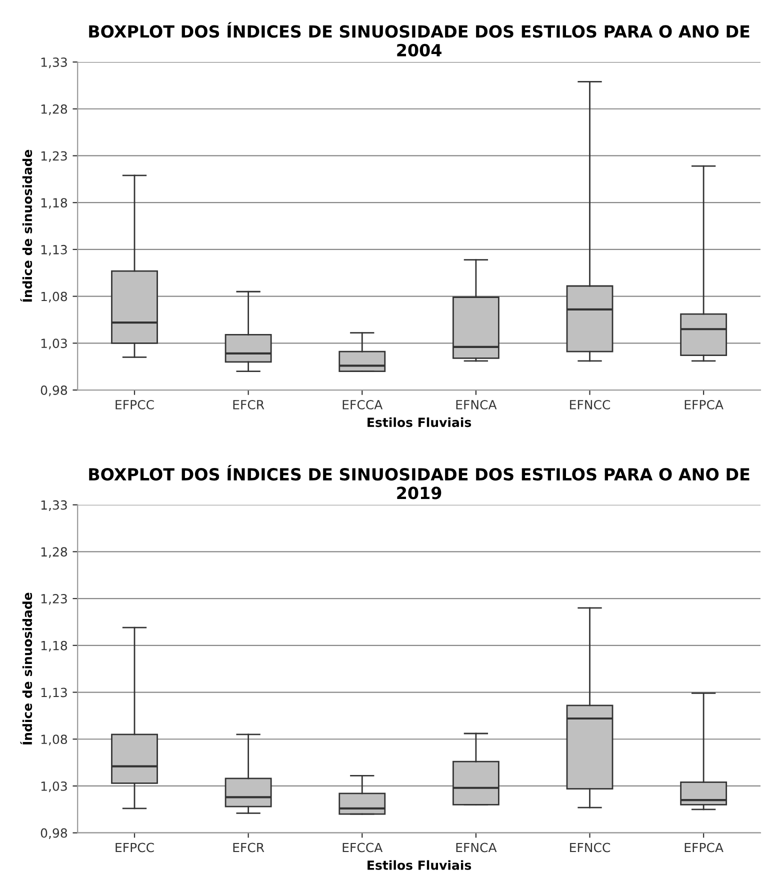  What do you see at coordinates (419, 39) in the screenshot?
I see `chart-title: BOXPLOT DOS ÍNDICES DE SINUOSIDADE DOS ESTILOS PARA O ANO DE 2004` at bounding box center [419, 39].